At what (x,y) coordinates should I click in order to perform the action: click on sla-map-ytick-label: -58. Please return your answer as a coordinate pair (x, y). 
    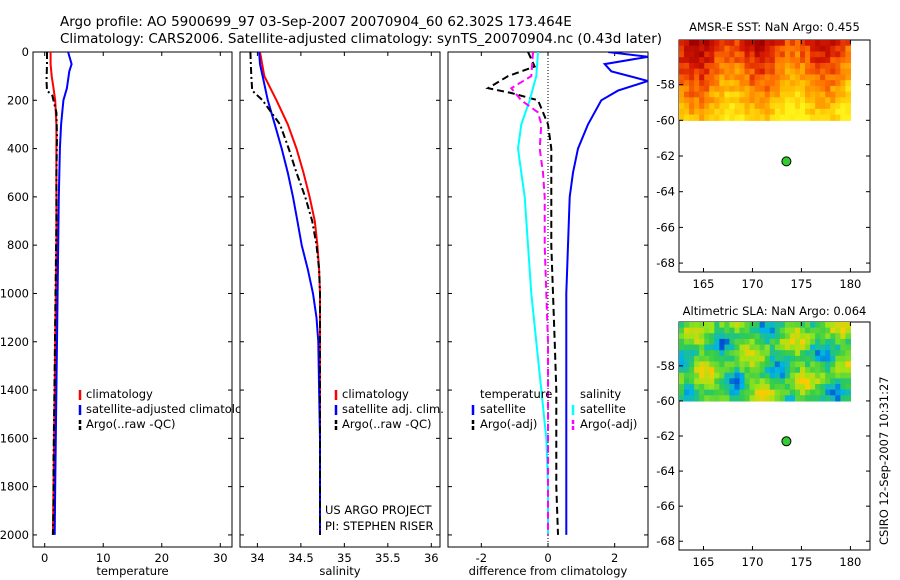
    Looking at the image, I should click on (665, 366).